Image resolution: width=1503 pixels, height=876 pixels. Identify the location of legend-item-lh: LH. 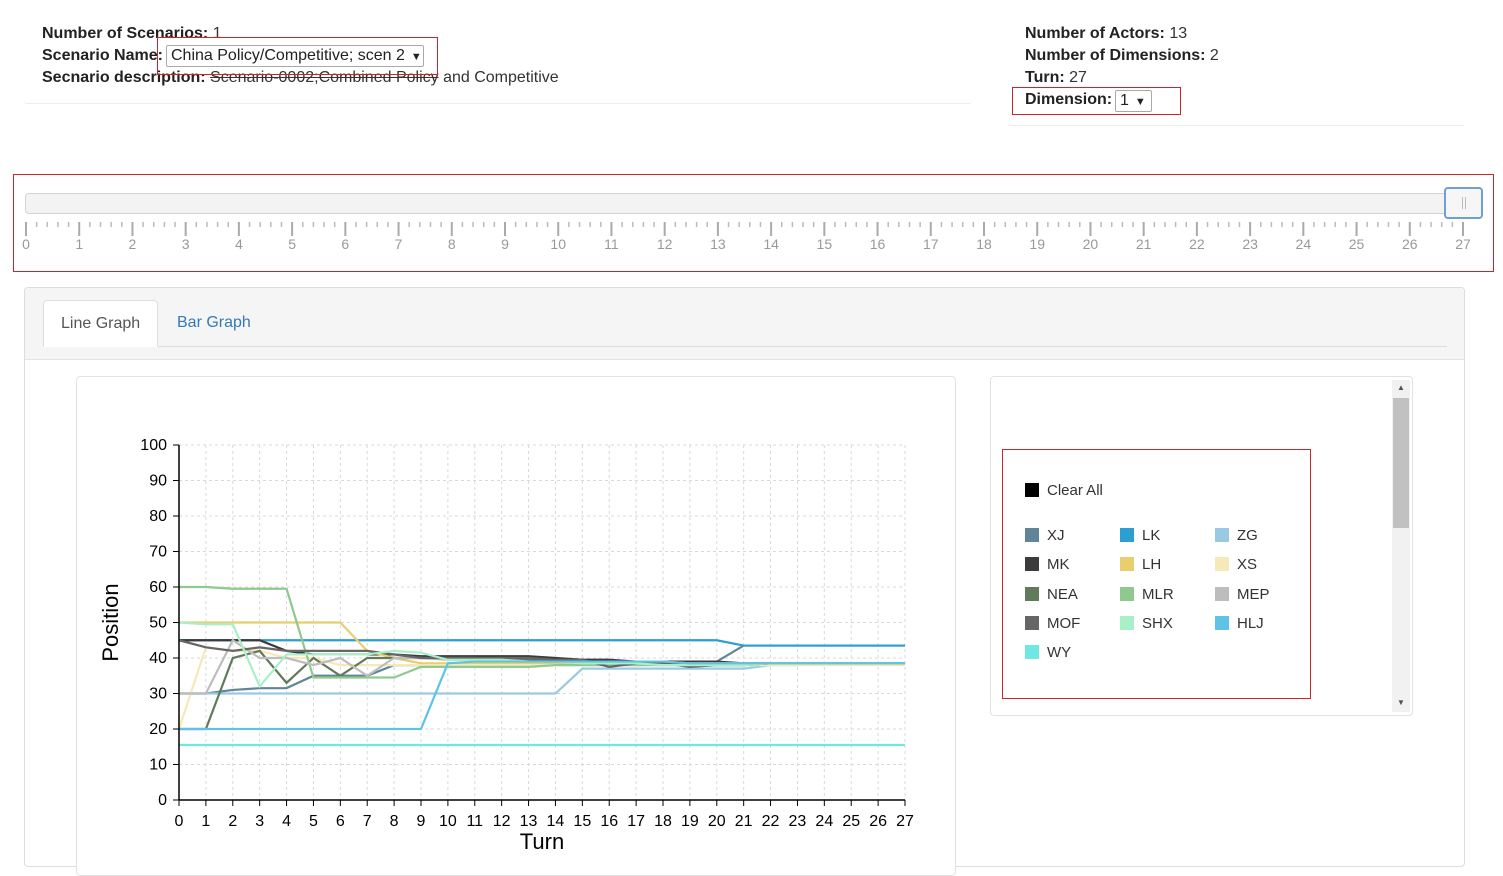
(1140, 565).